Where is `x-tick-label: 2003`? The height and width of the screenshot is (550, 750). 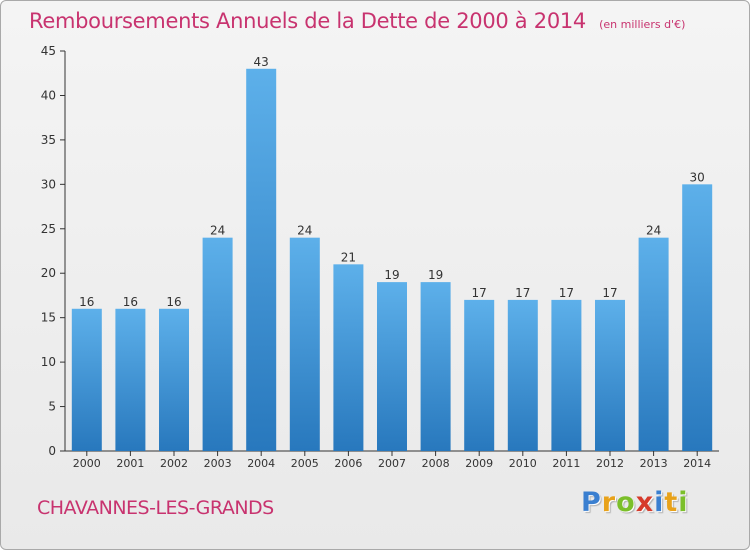 x-tick-label: 2003 is located at coordinates (218, 463).